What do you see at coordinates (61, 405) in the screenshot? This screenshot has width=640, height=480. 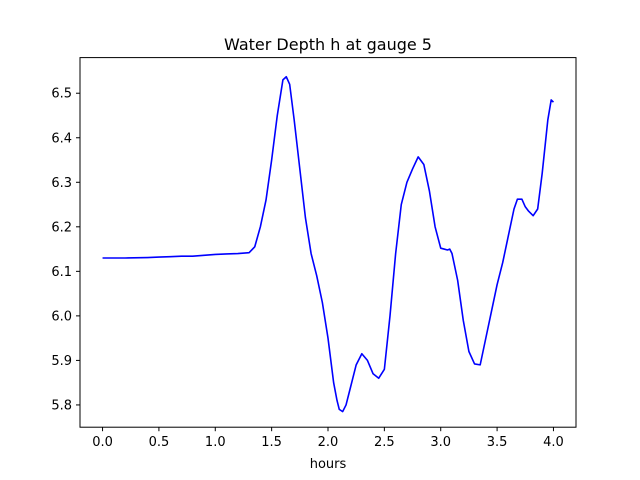 I see `y-tick-label: 5.8` at bounding box center [61, 405].